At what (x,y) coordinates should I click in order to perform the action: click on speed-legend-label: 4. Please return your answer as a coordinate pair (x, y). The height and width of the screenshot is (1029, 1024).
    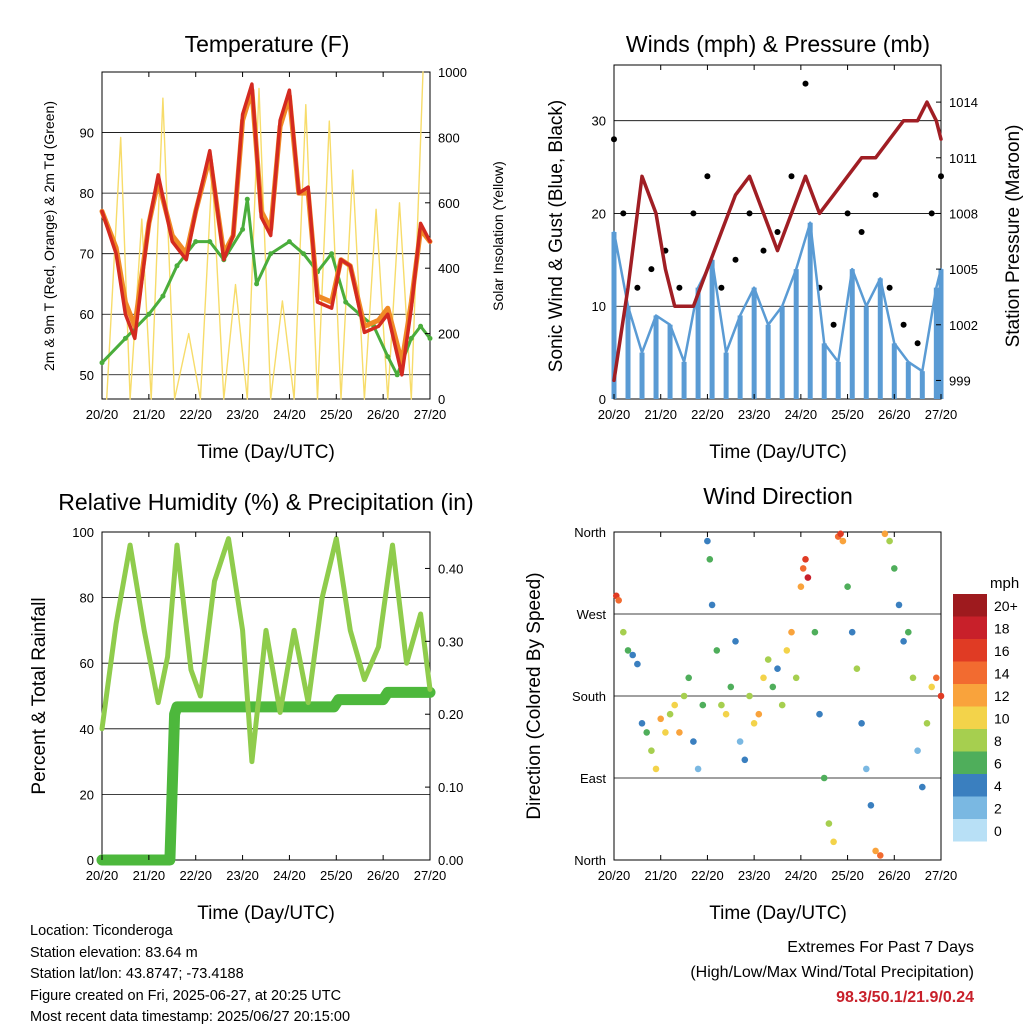
    Looking at the image, I should click on (998, 786).